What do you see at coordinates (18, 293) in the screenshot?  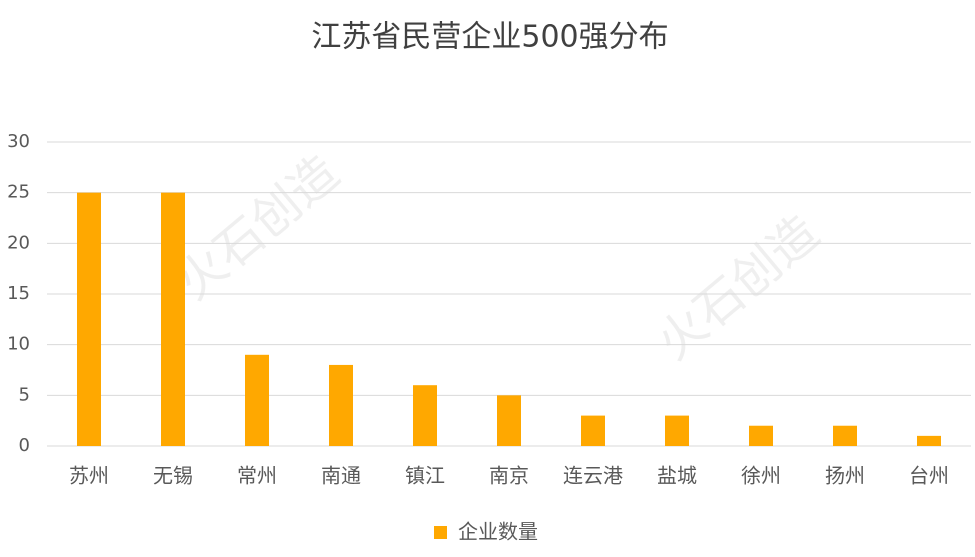 I see `y-tick-label: 15` at bounding box center [18, 293].